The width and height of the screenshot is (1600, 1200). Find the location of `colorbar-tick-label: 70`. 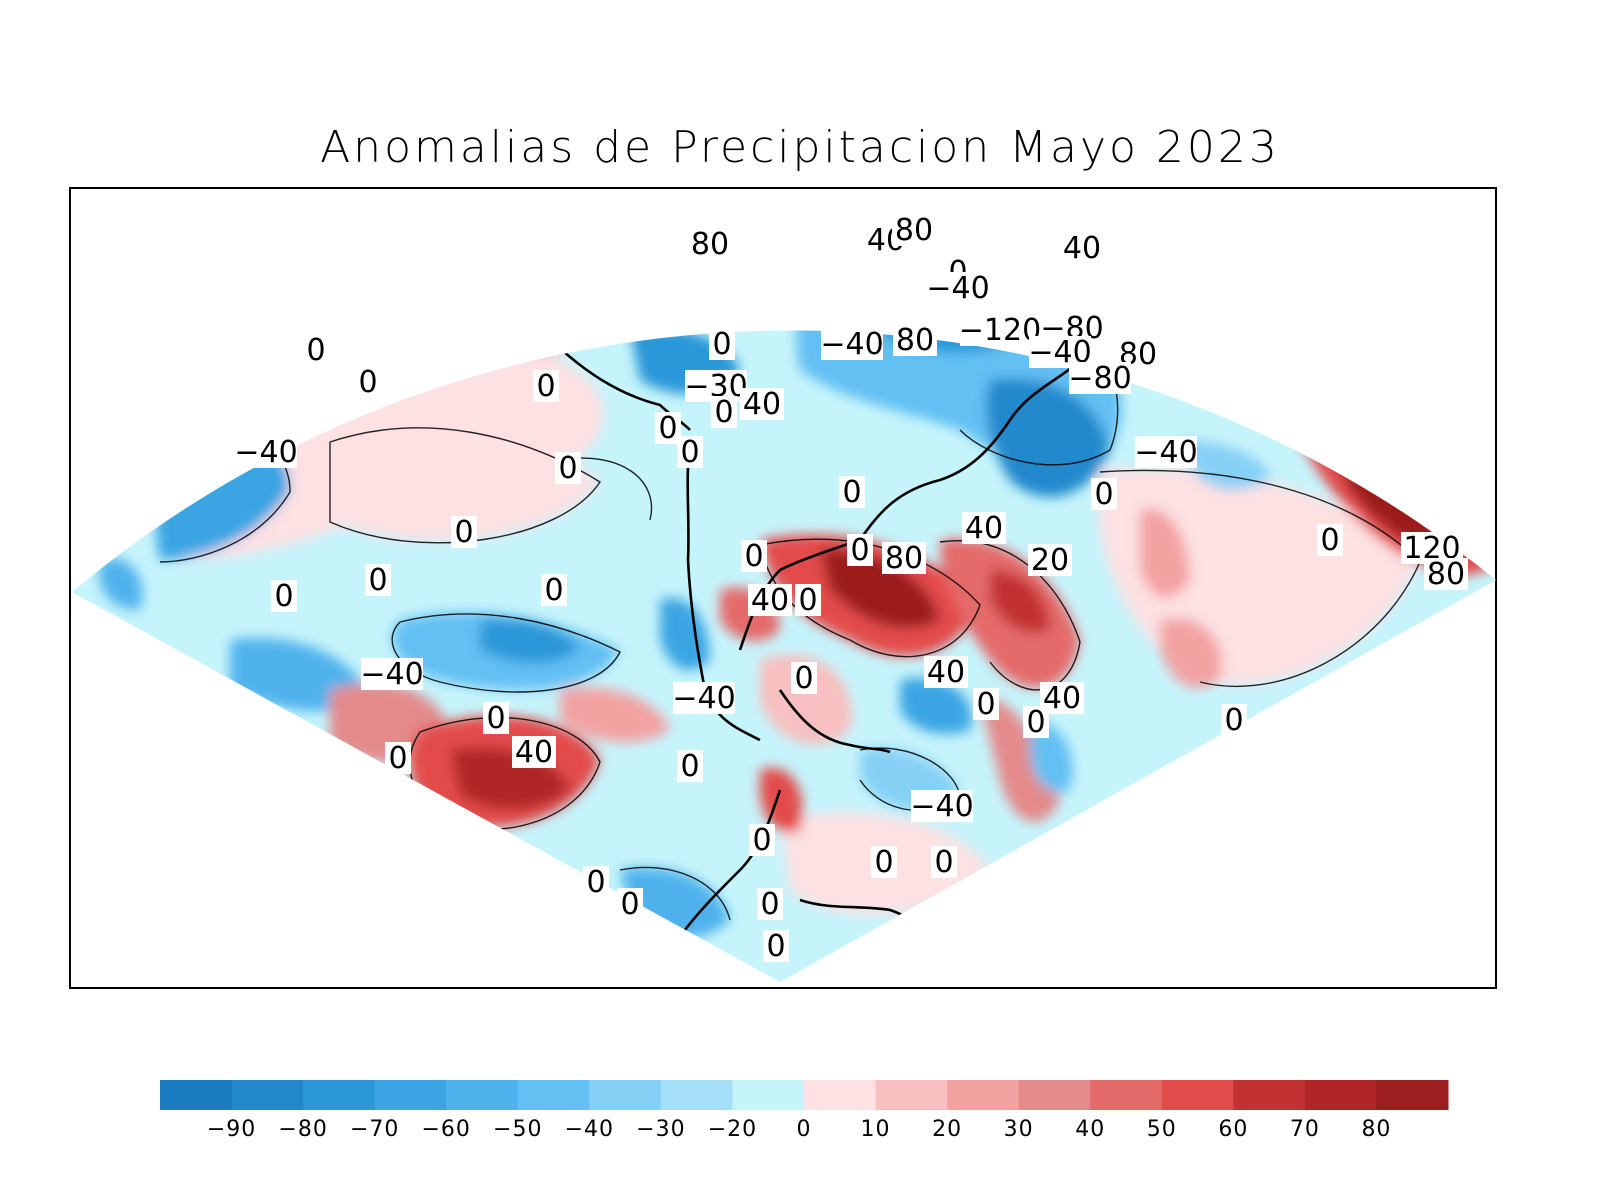

colorbar-tick-label: 70 is located at coordinates (1305, 1129).